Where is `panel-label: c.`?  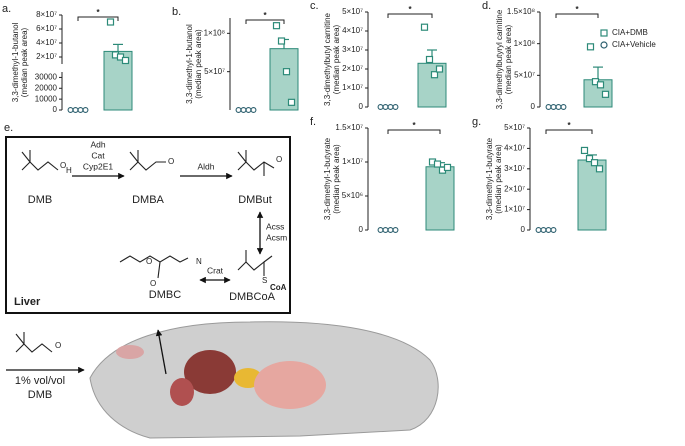
panel-label: c. is located at coordinates (314, 6).